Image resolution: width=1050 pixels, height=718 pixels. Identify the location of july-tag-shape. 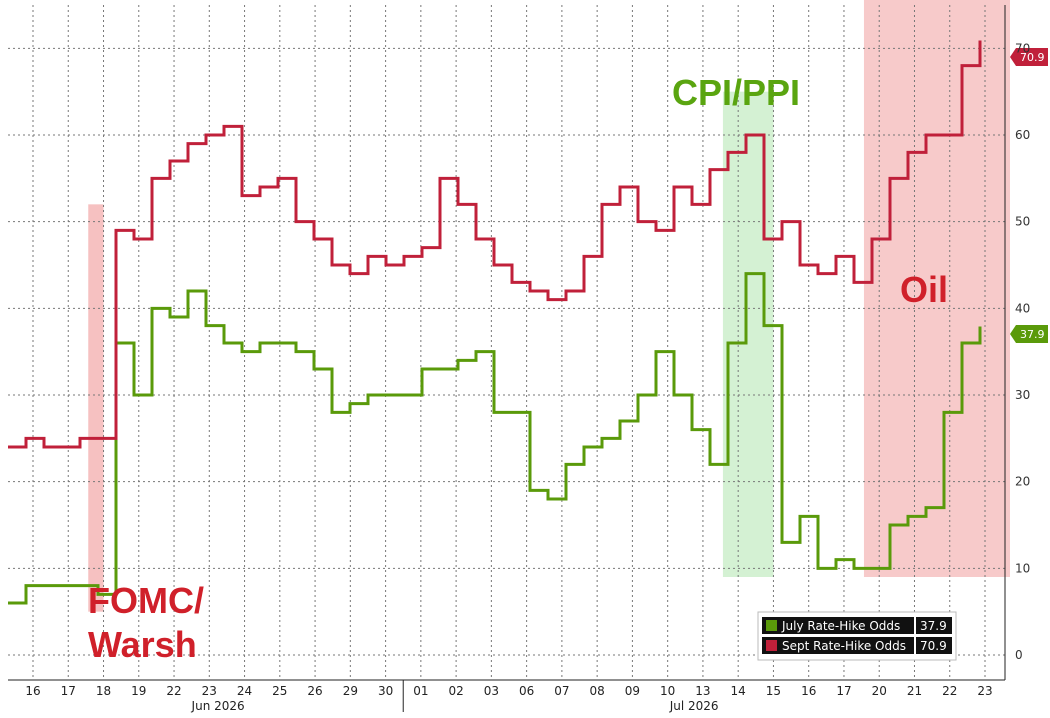
(1029, 334).